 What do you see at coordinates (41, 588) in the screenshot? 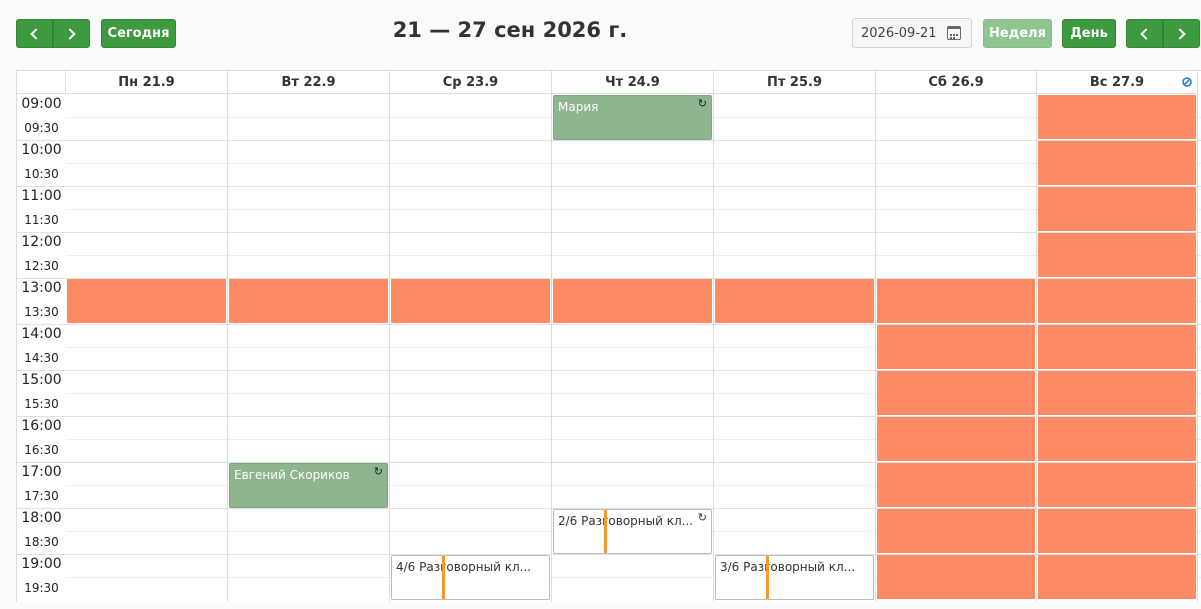
I see `time-label: 19:30` at bounding box center [41, 588].